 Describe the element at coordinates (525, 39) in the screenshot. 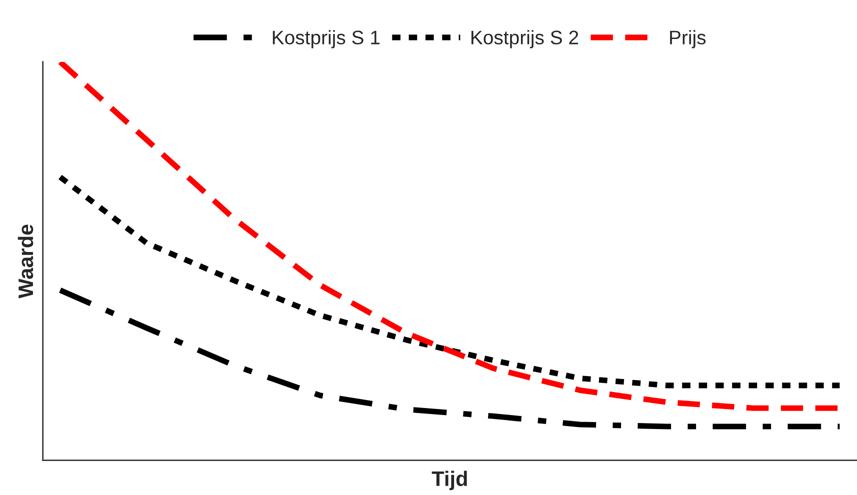

I see `legend-label: Kostprijs S 2` at that location.